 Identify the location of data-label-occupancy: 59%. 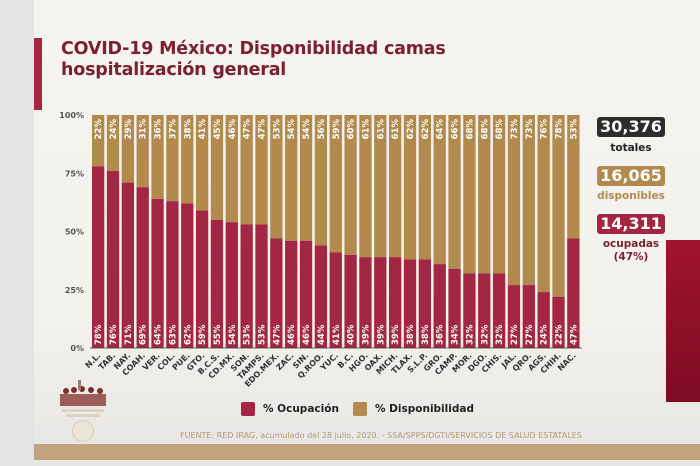
(203, 334).